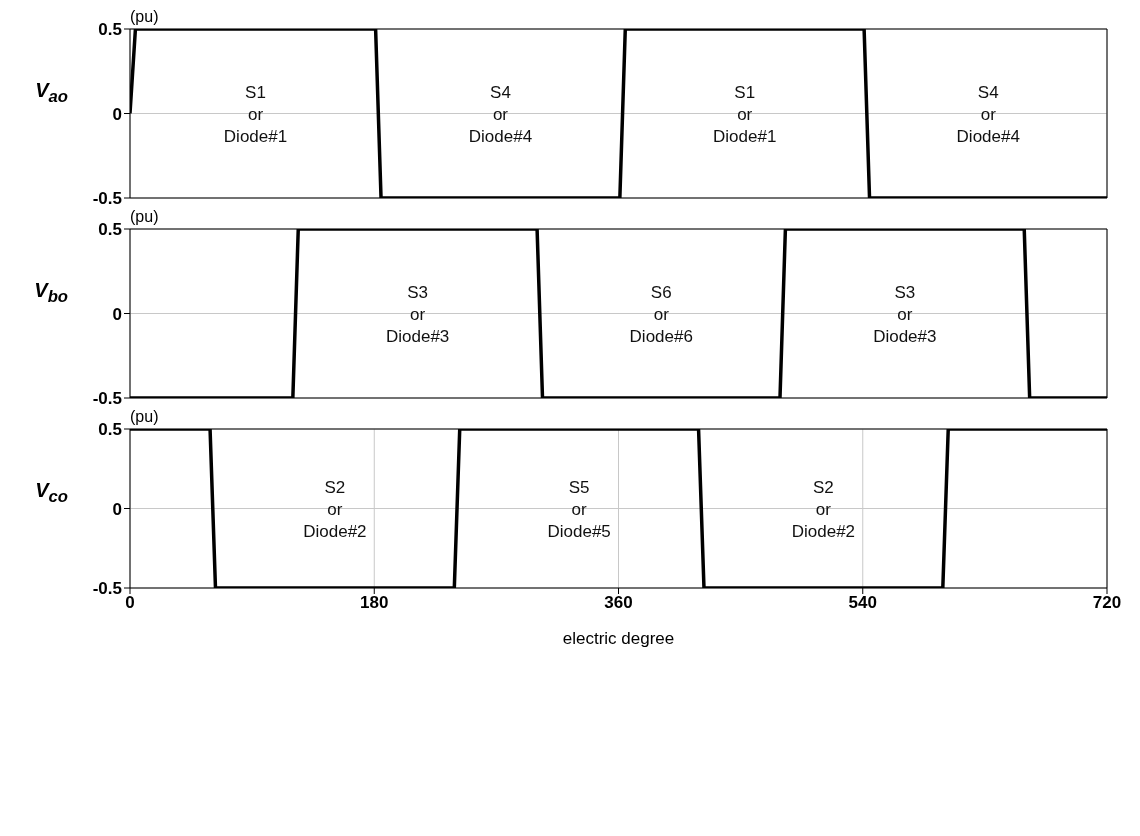 This screenshot has height=836, width=1140. I want to click on annotation: S6 or Diode#6, so click(661, 313).